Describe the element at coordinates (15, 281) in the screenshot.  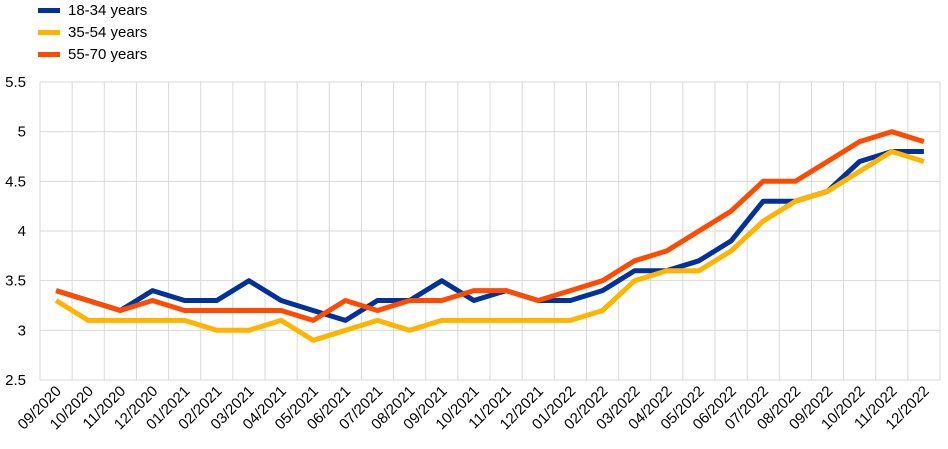
I see `y-tick-label: 3.5` at that location.